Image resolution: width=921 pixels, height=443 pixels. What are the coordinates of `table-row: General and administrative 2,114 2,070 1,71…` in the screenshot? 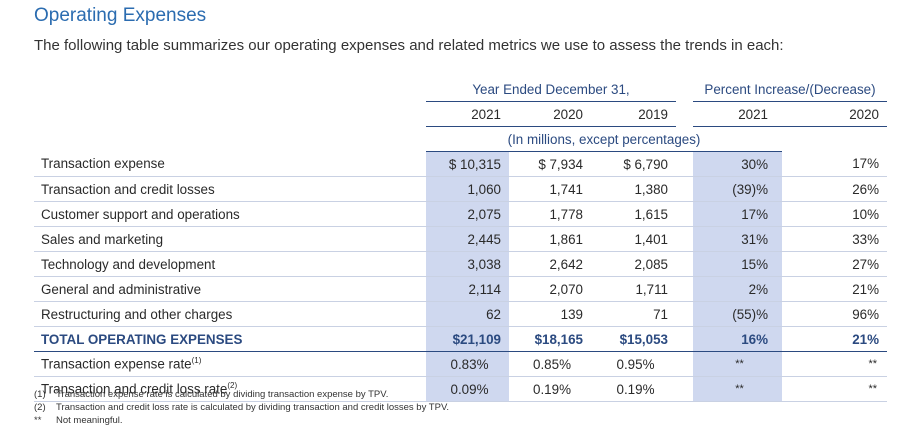 It's located at (460, 289).